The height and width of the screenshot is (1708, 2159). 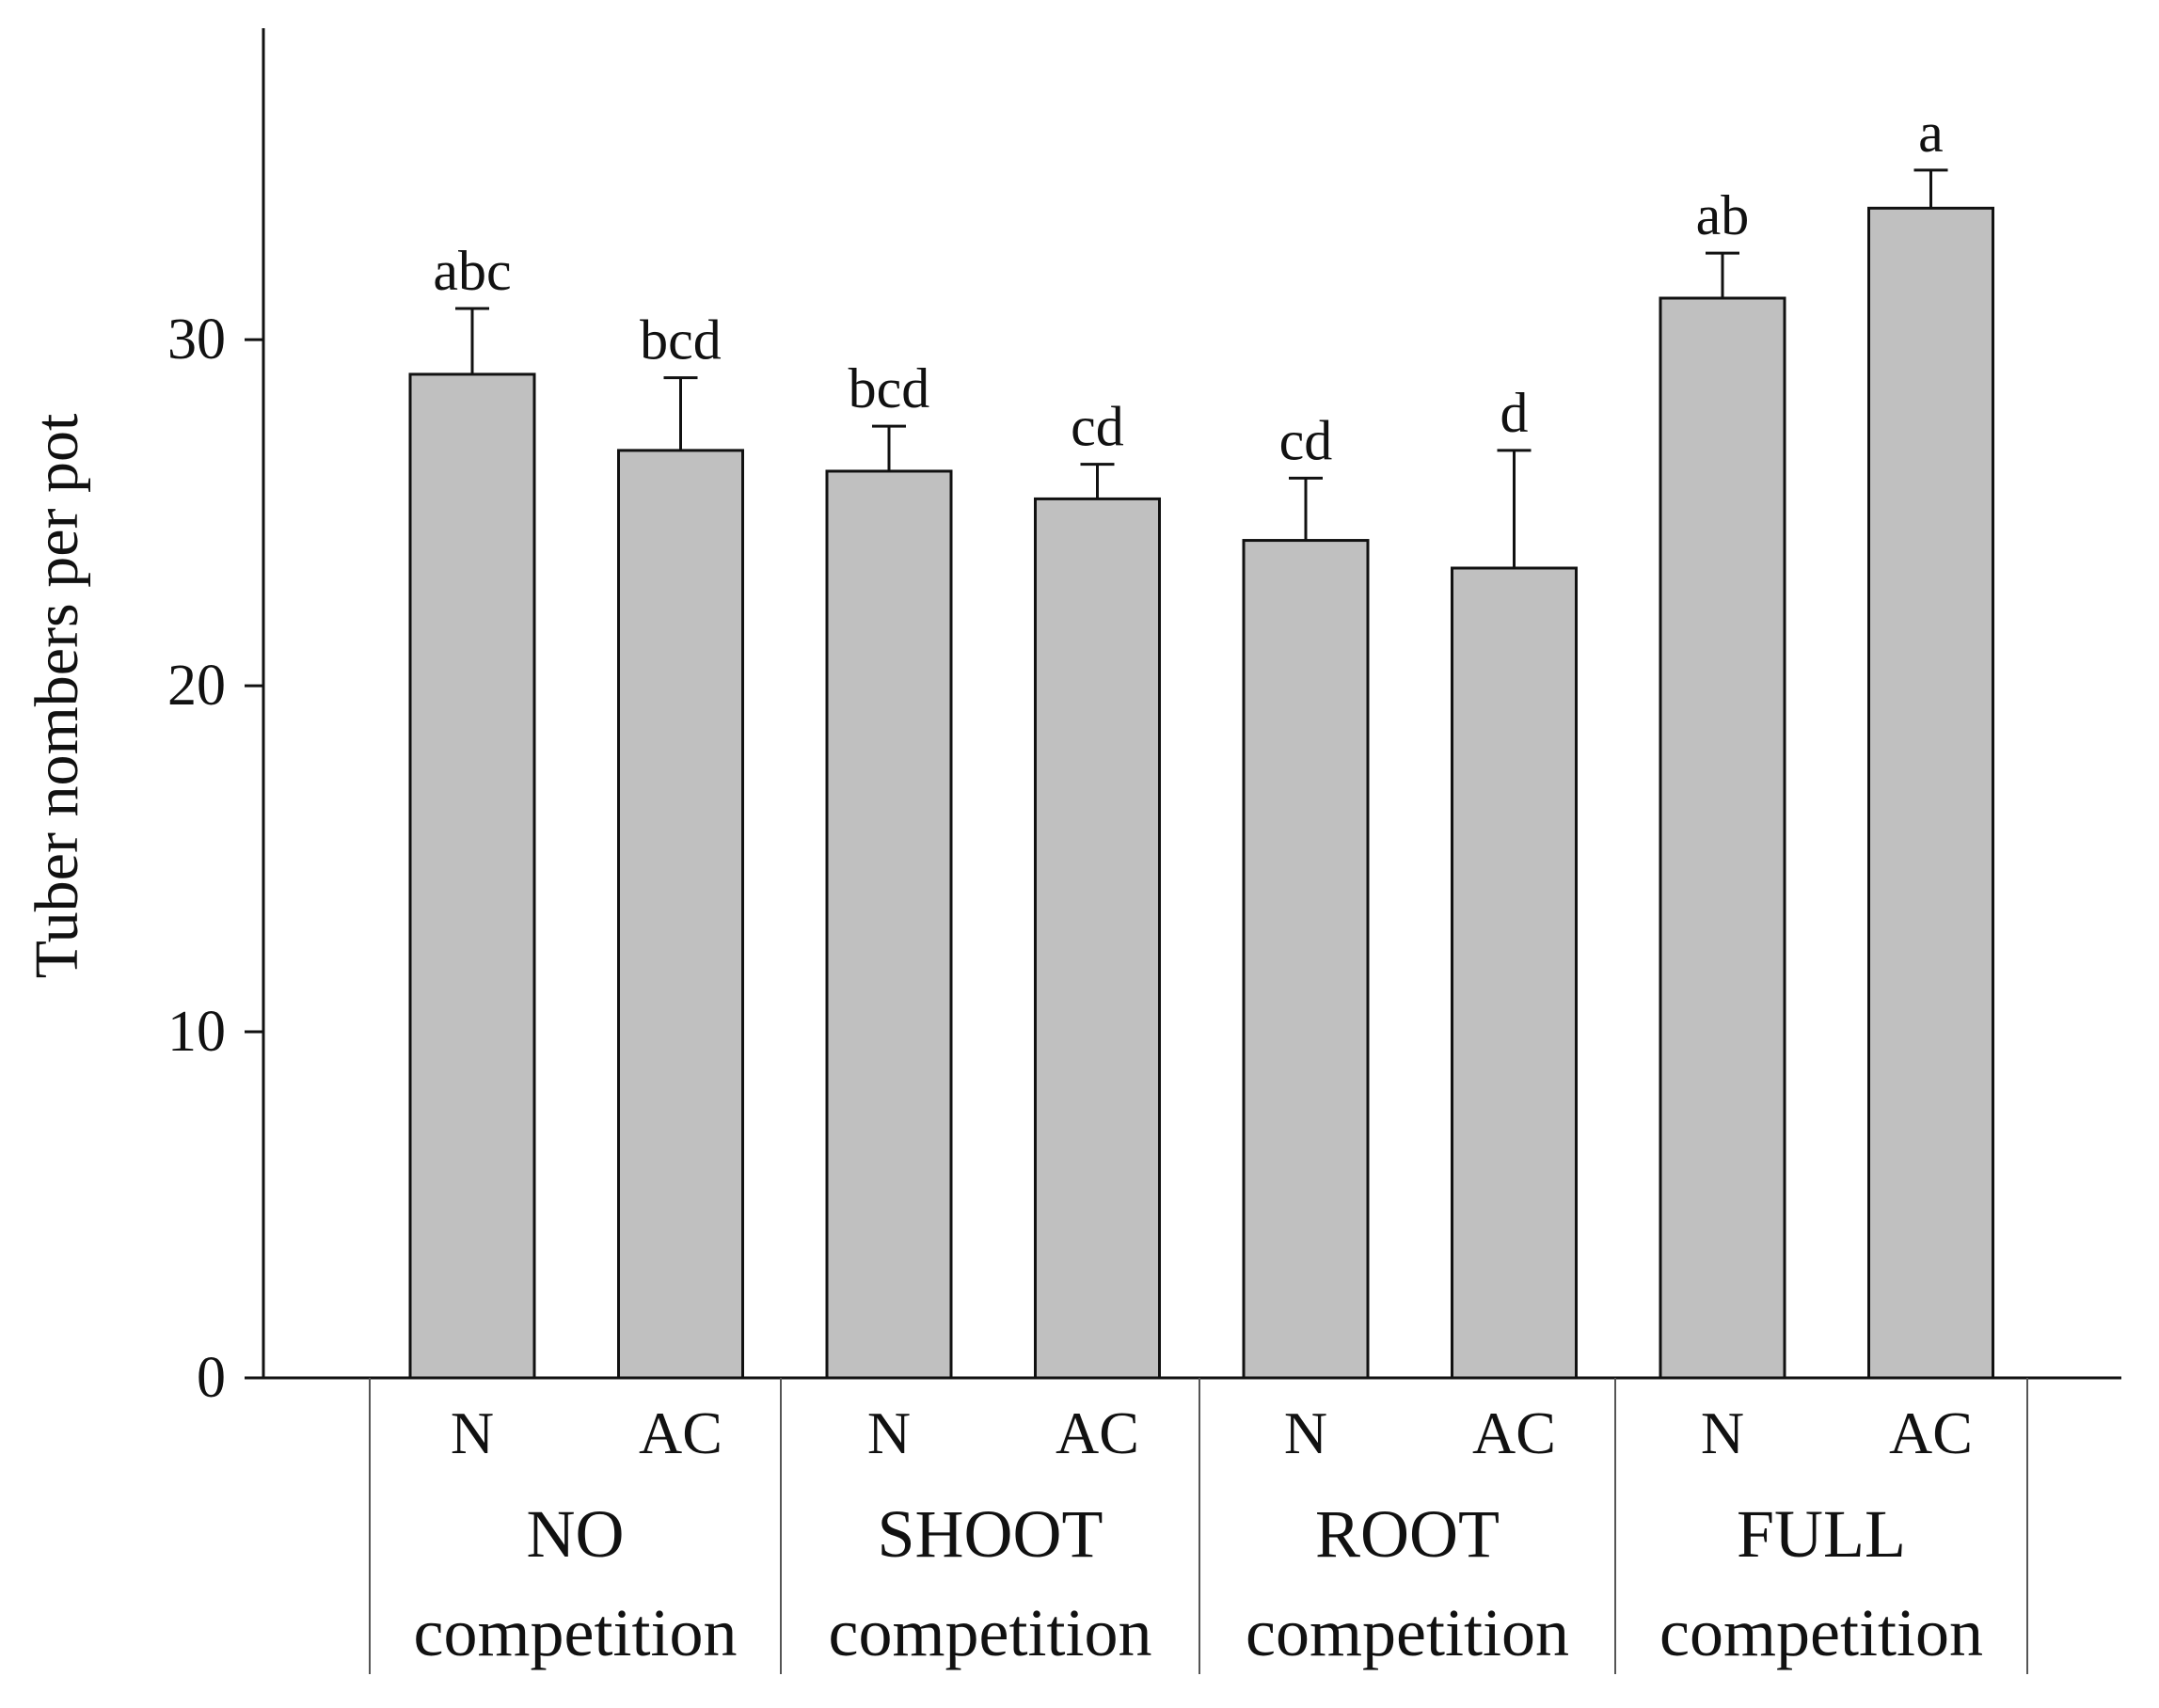 What do you see at coordinates (197, 1032) in the screenshot?
I see `y-tick-label: 10` at bounding box center [197, 1032].